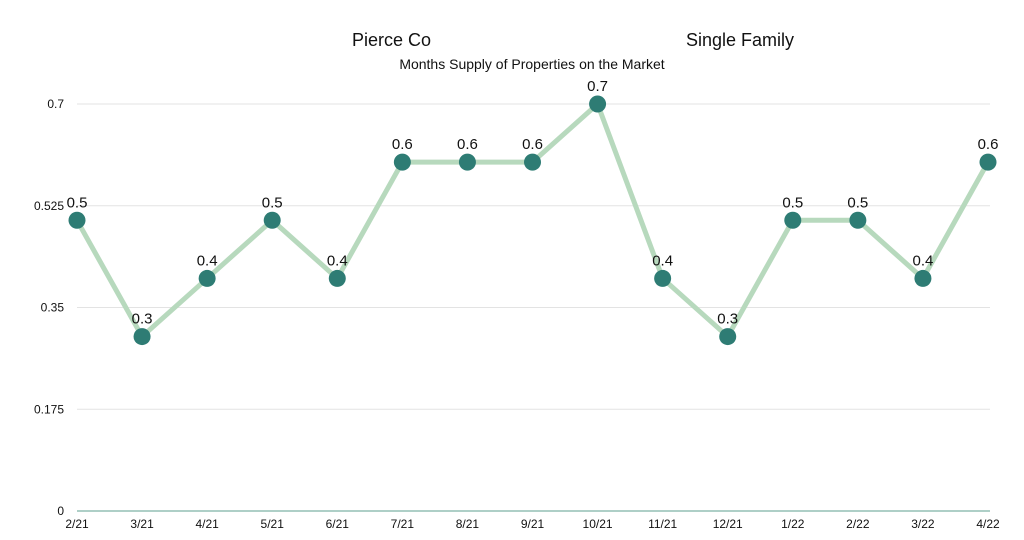 This screenshot has height=540, width=1024. I want to click on x-tick-label: 4/22, so click(988, 524).